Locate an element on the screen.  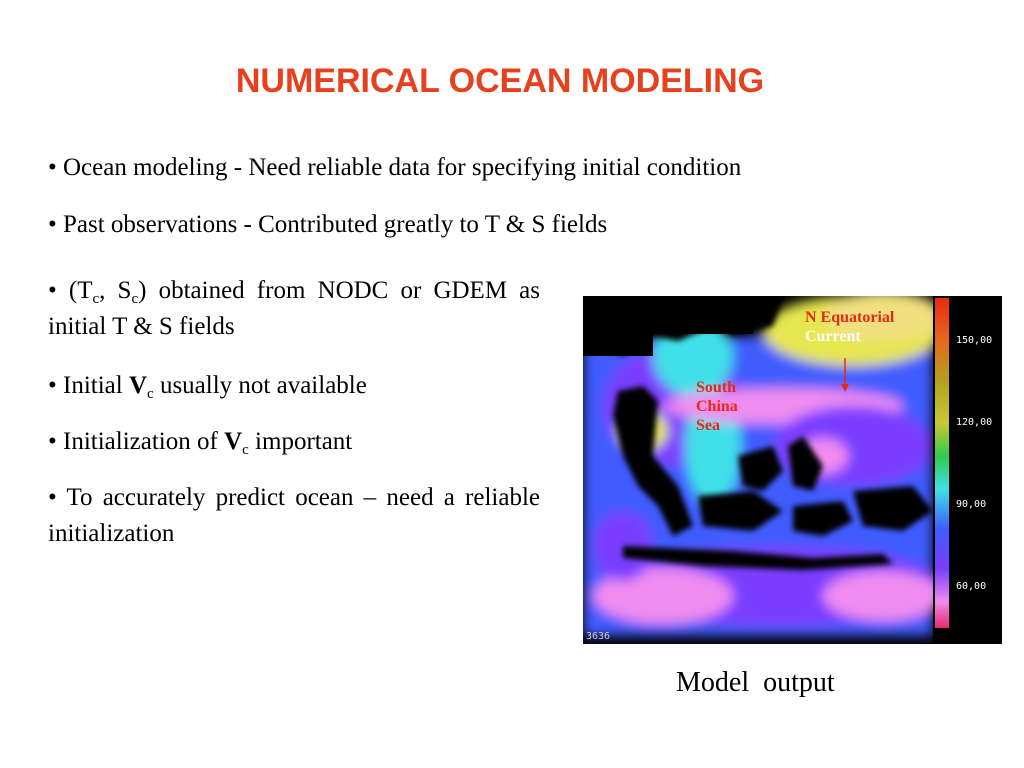
bullet-initial-rest: usually not available is located at coordinates (260, 385).